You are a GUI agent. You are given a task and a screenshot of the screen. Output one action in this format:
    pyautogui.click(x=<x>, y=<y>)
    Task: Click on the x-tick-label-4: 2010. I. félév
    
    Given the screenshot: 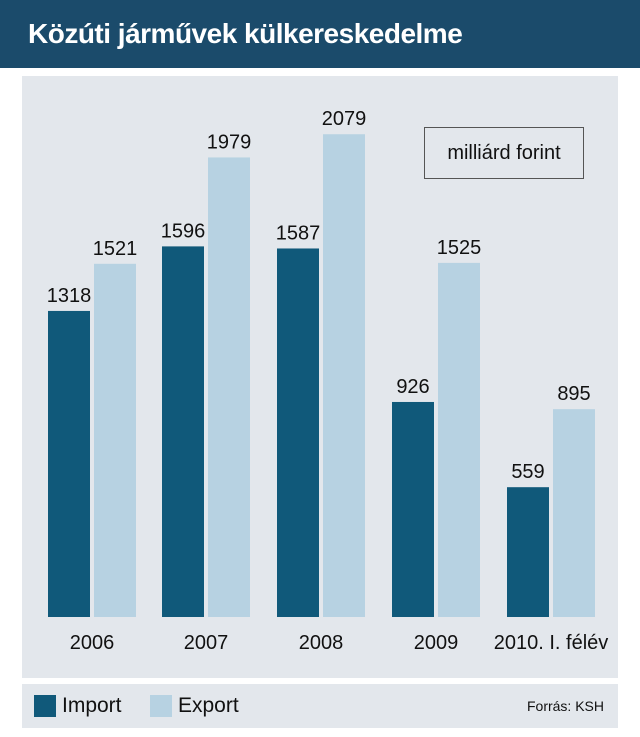 What is the action you would take?
    pyautogui.click(x=551, y=643)
    